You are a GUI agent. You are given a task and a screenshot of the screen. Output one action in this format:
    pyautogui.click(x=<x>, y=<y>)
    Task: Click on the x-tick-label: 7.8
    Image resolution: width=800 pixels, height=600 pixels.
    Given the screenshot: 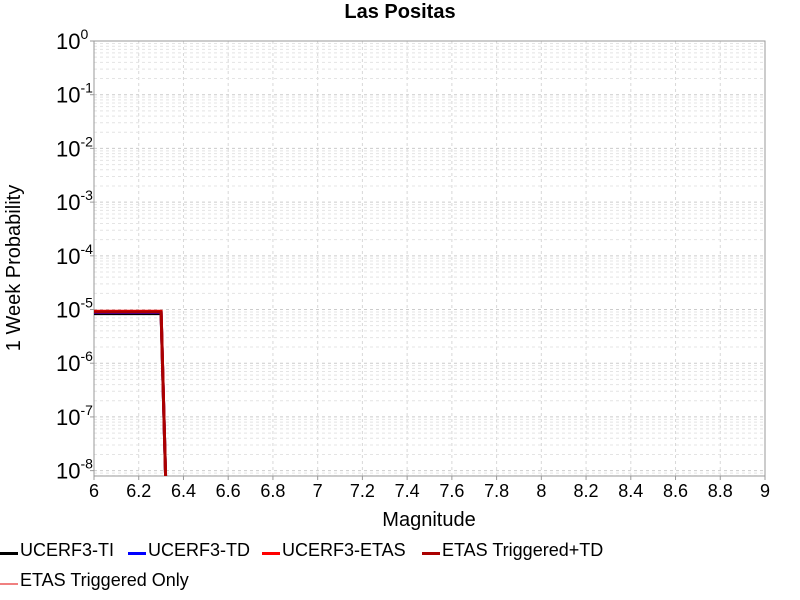 What is the action you would take?
    pyautogui.click(x=496, y=491)
    